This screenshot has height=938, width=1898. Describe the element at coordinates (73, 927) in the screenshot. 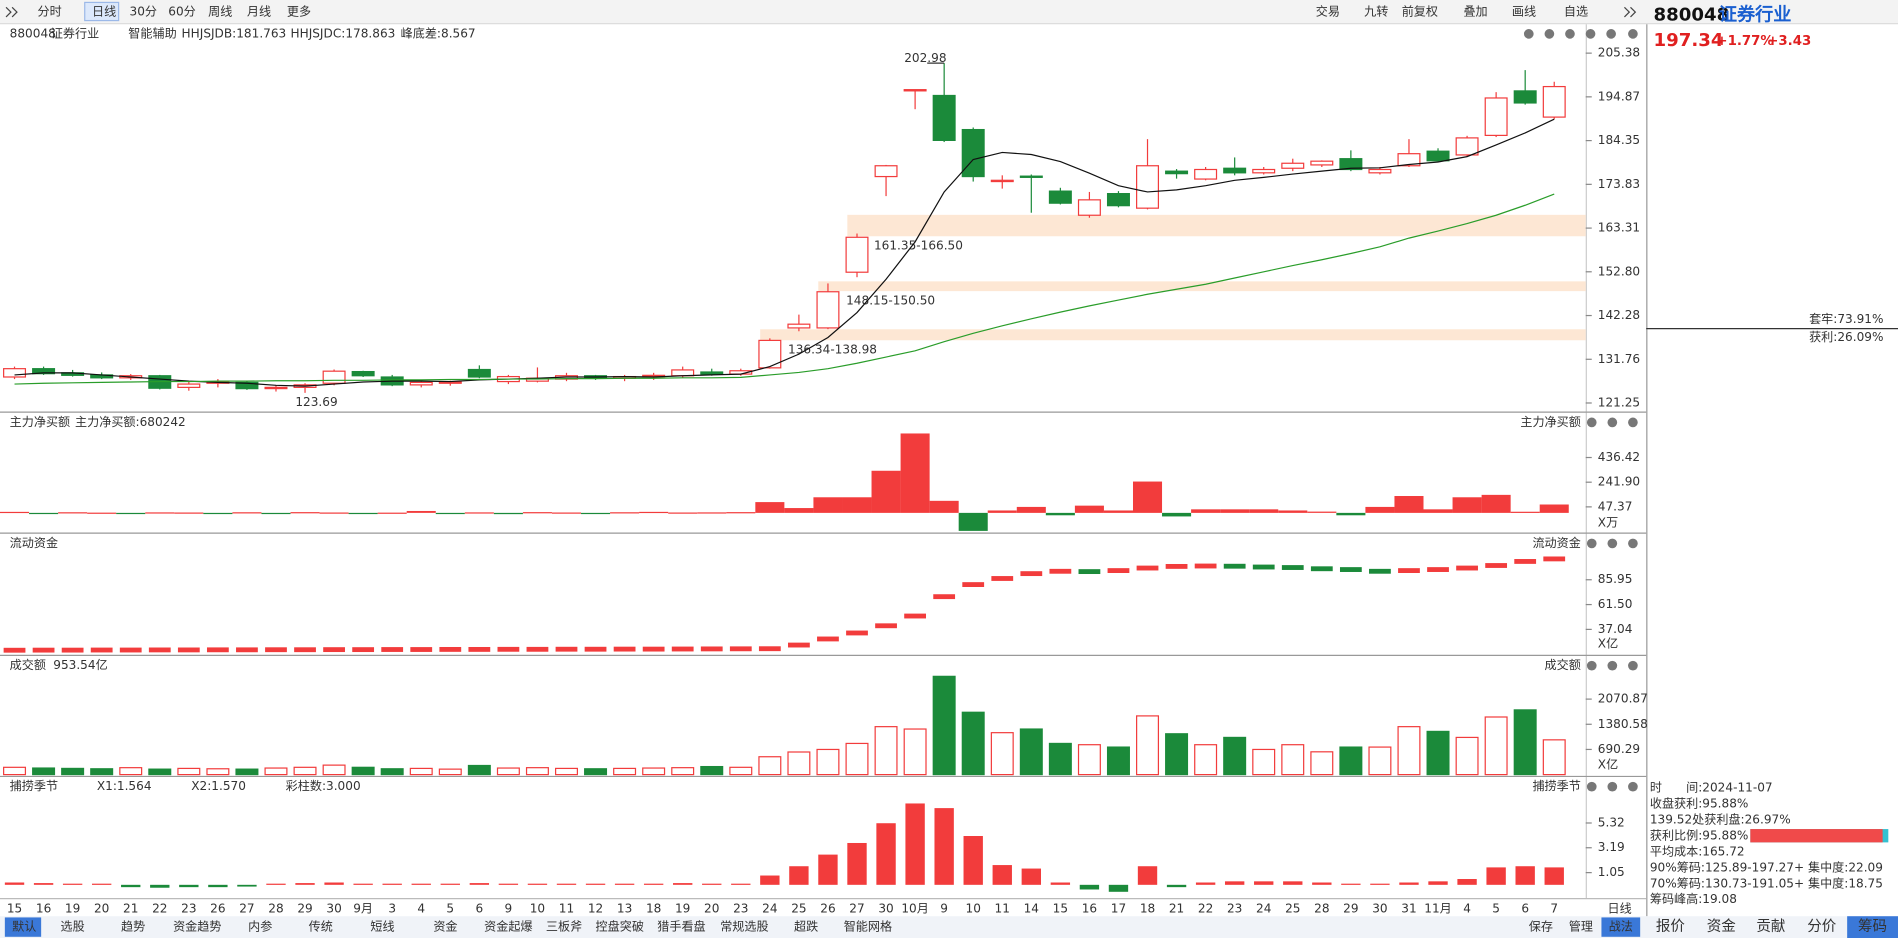

I see `bottom-tab: 选股` at that location.